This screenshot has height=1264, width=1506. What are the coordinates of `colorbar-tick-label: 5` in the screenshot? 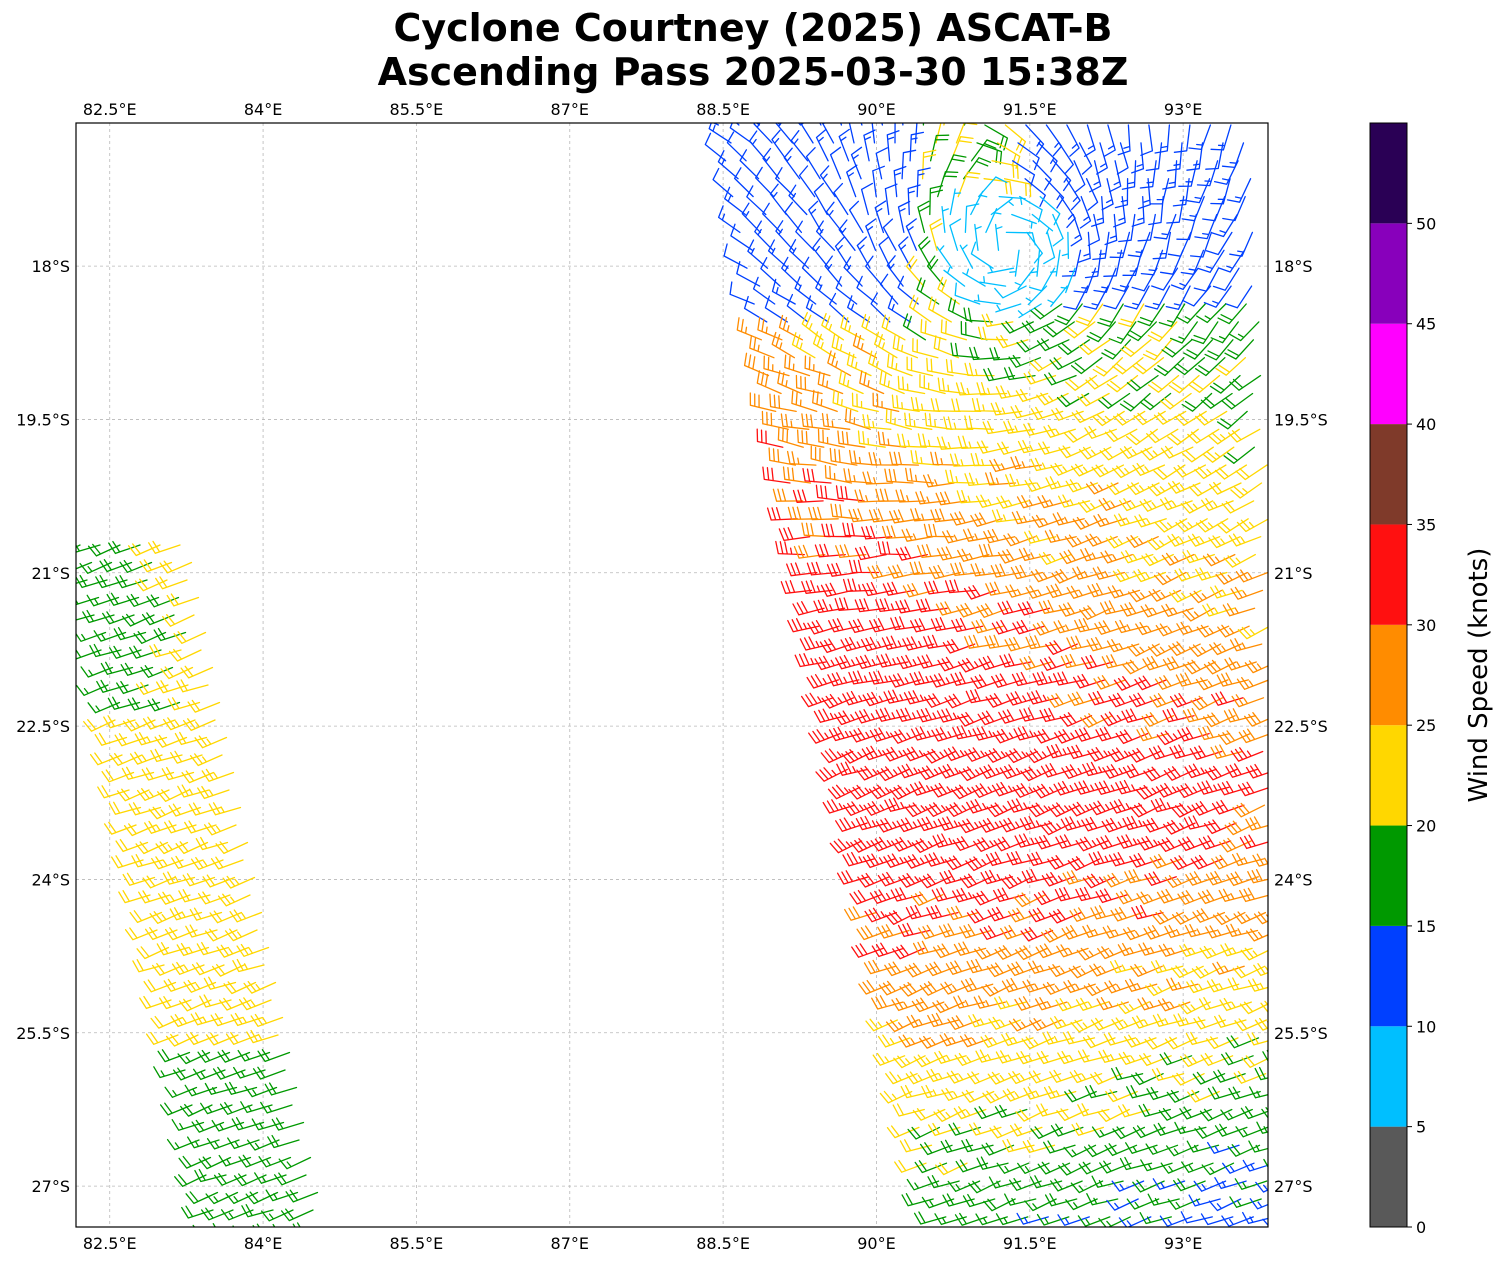 It's located at (1421, 1127).